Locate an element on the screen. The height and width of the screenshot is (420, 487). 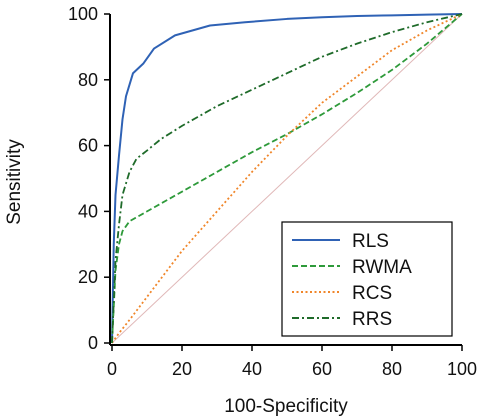
x-tick-label: 20 is located at coordinates (182, 369).